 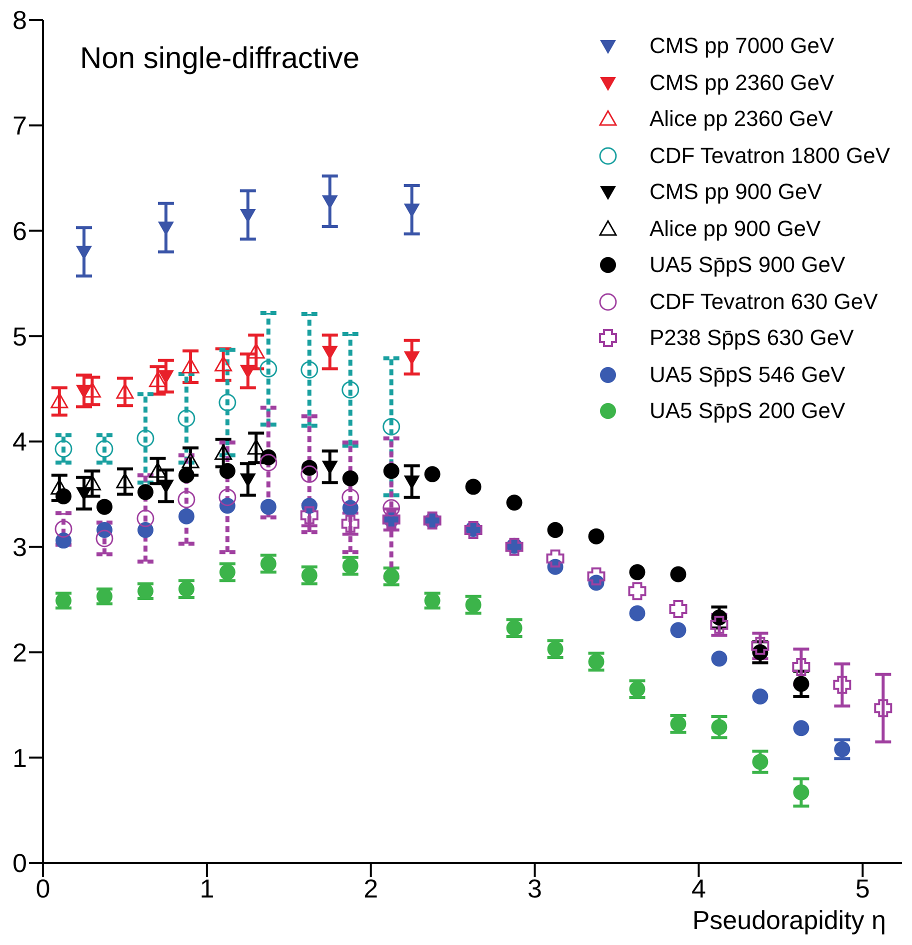 I want to click on legend-label: UA5 Sp̄pS 546 GeV, so click(x=748, y=375).